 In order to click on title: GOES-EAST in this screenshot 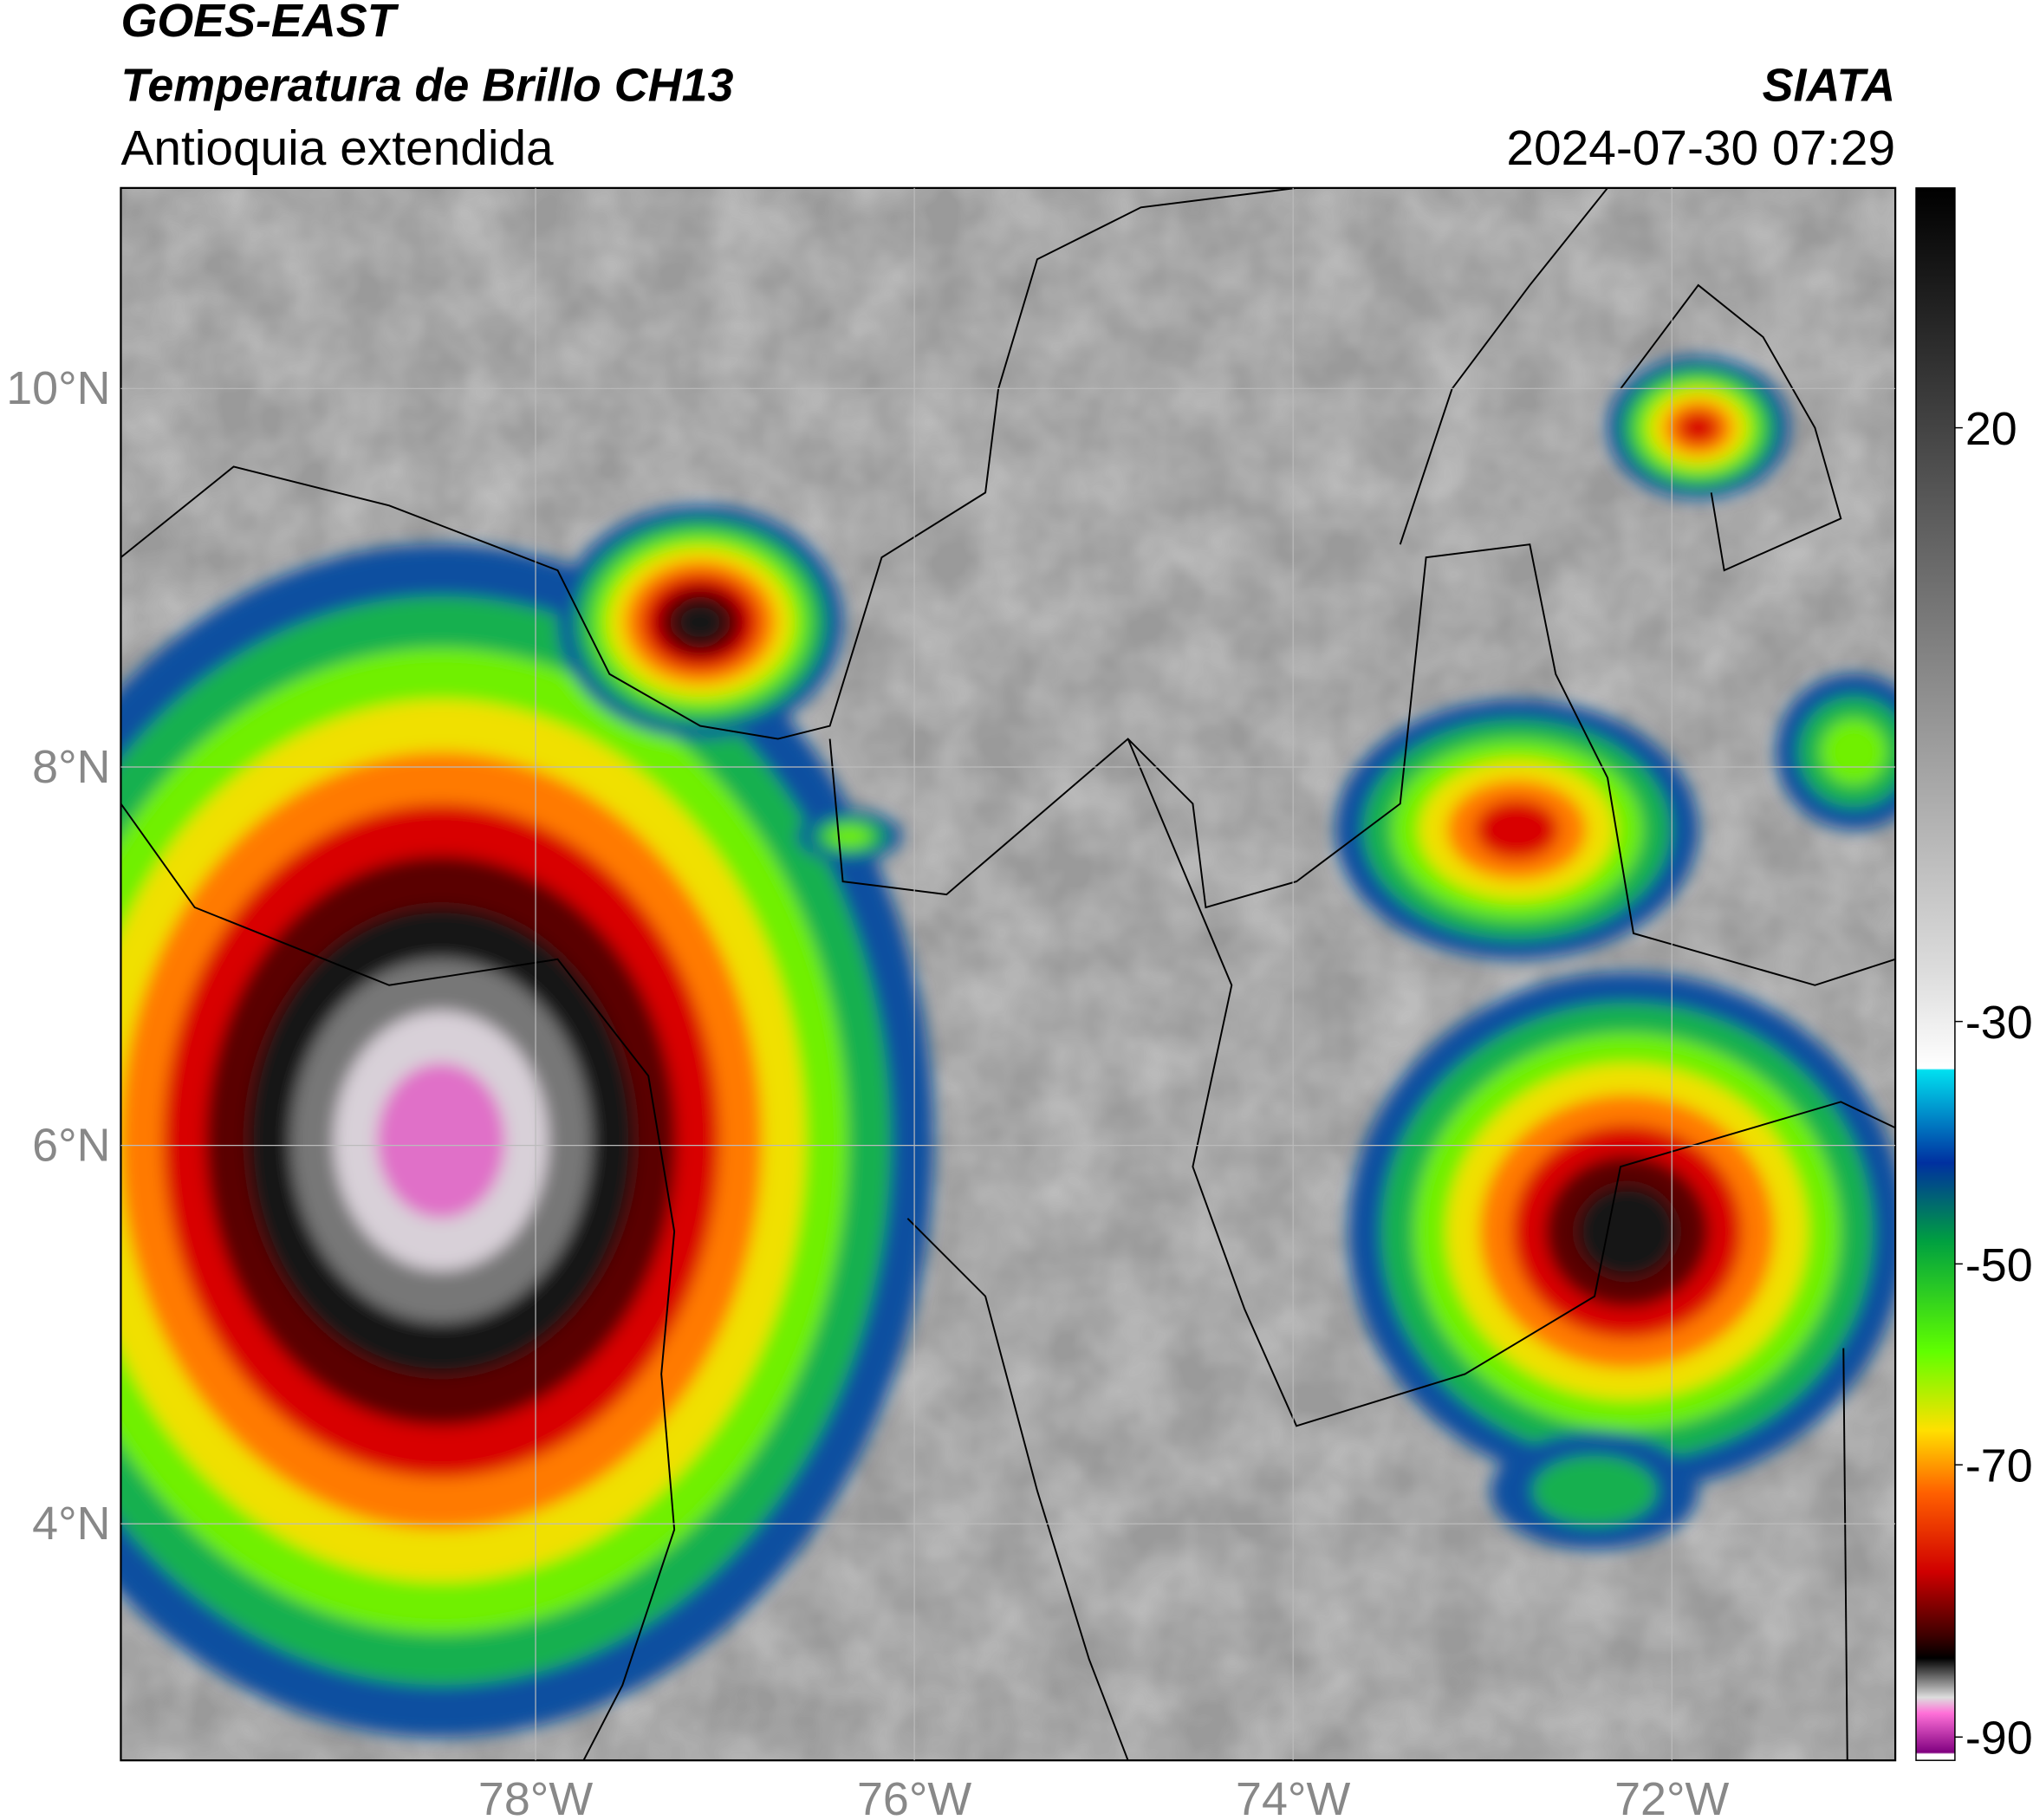, I will do `click(259, 23)`.